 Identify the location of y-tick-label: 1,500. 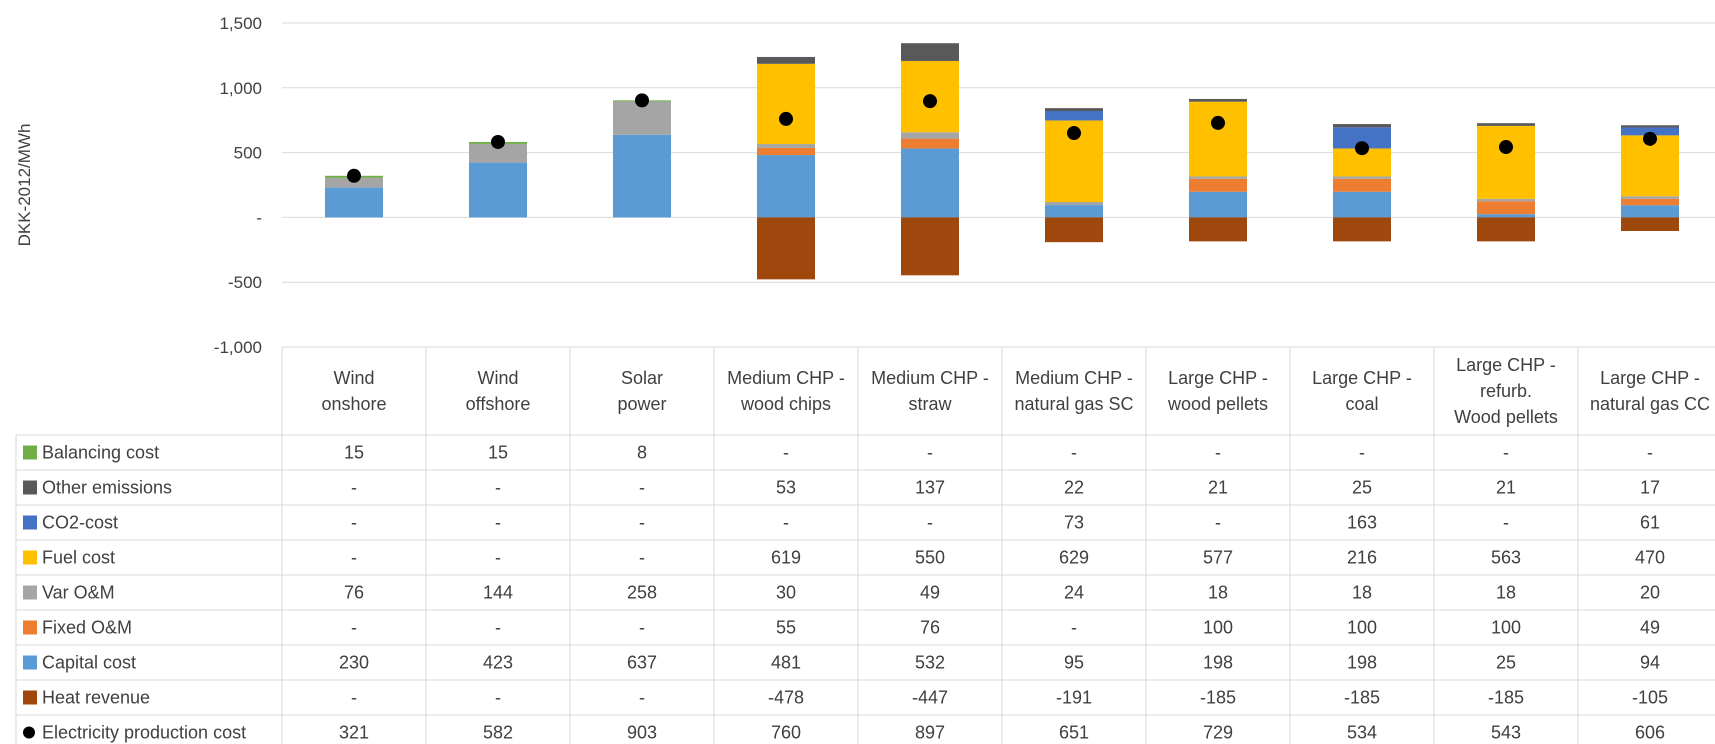
(240, 23).